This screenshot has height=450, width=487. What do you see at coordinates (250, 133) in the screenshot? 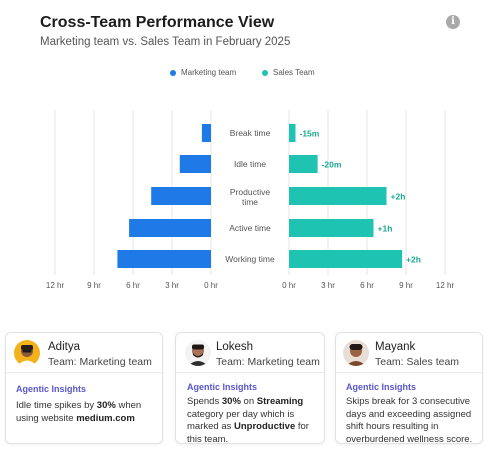
I see `category-label: Break time` at bounding box center [250, 133].